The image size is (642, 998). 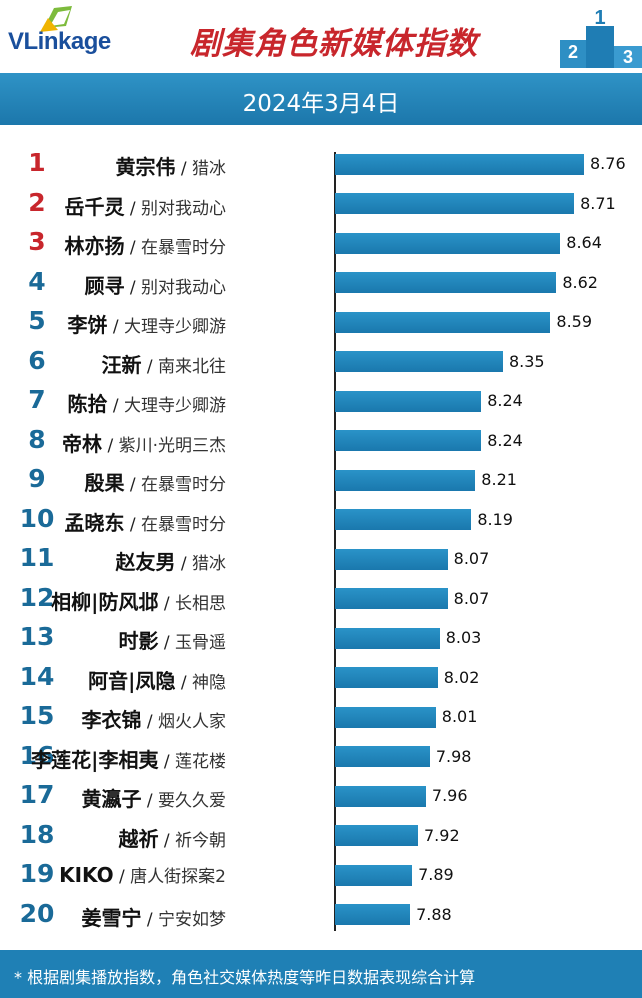 I want to click on logo-text: VLinkage, so click(x=59, y=41).